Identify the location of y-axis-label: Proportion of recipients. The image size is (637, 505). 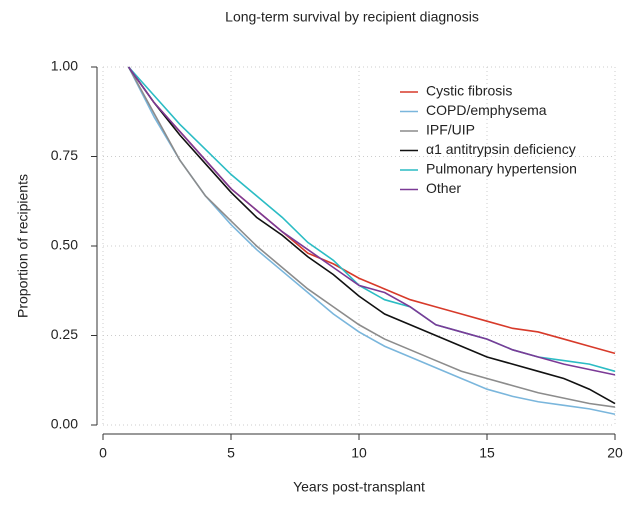
(23, 246).